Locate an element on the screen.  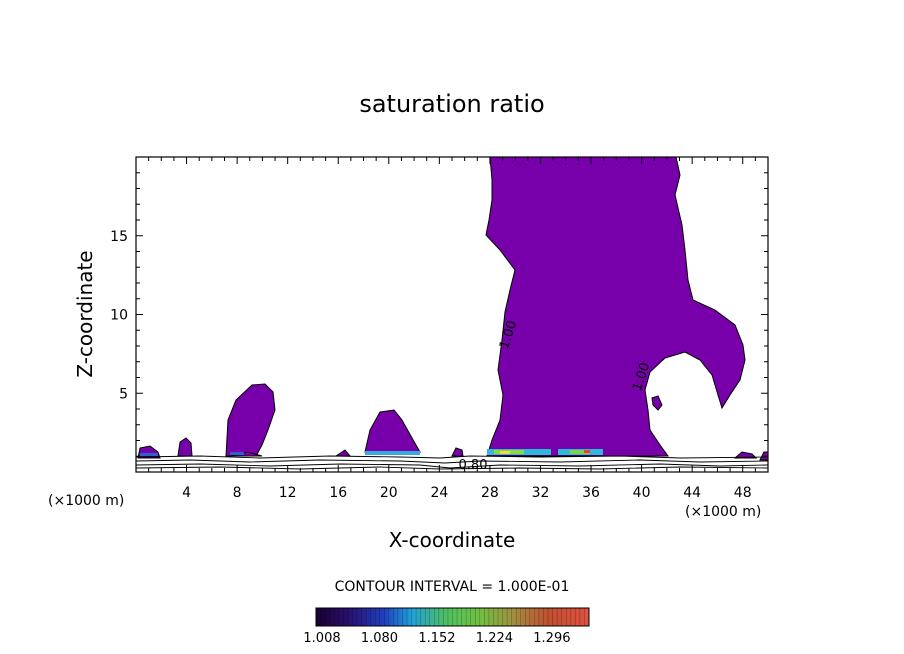
colorbar-label: 1.080 is located at coordinates (379, 638).